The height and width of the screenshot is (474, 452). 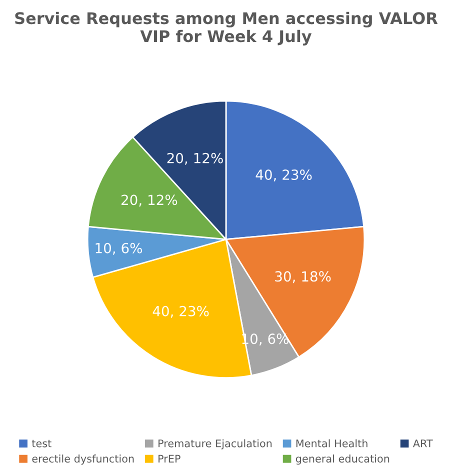 What do you see at coordinates (42, 444) in the screenshot?
I see `legend-label: test` at bounding box center [42, 444].